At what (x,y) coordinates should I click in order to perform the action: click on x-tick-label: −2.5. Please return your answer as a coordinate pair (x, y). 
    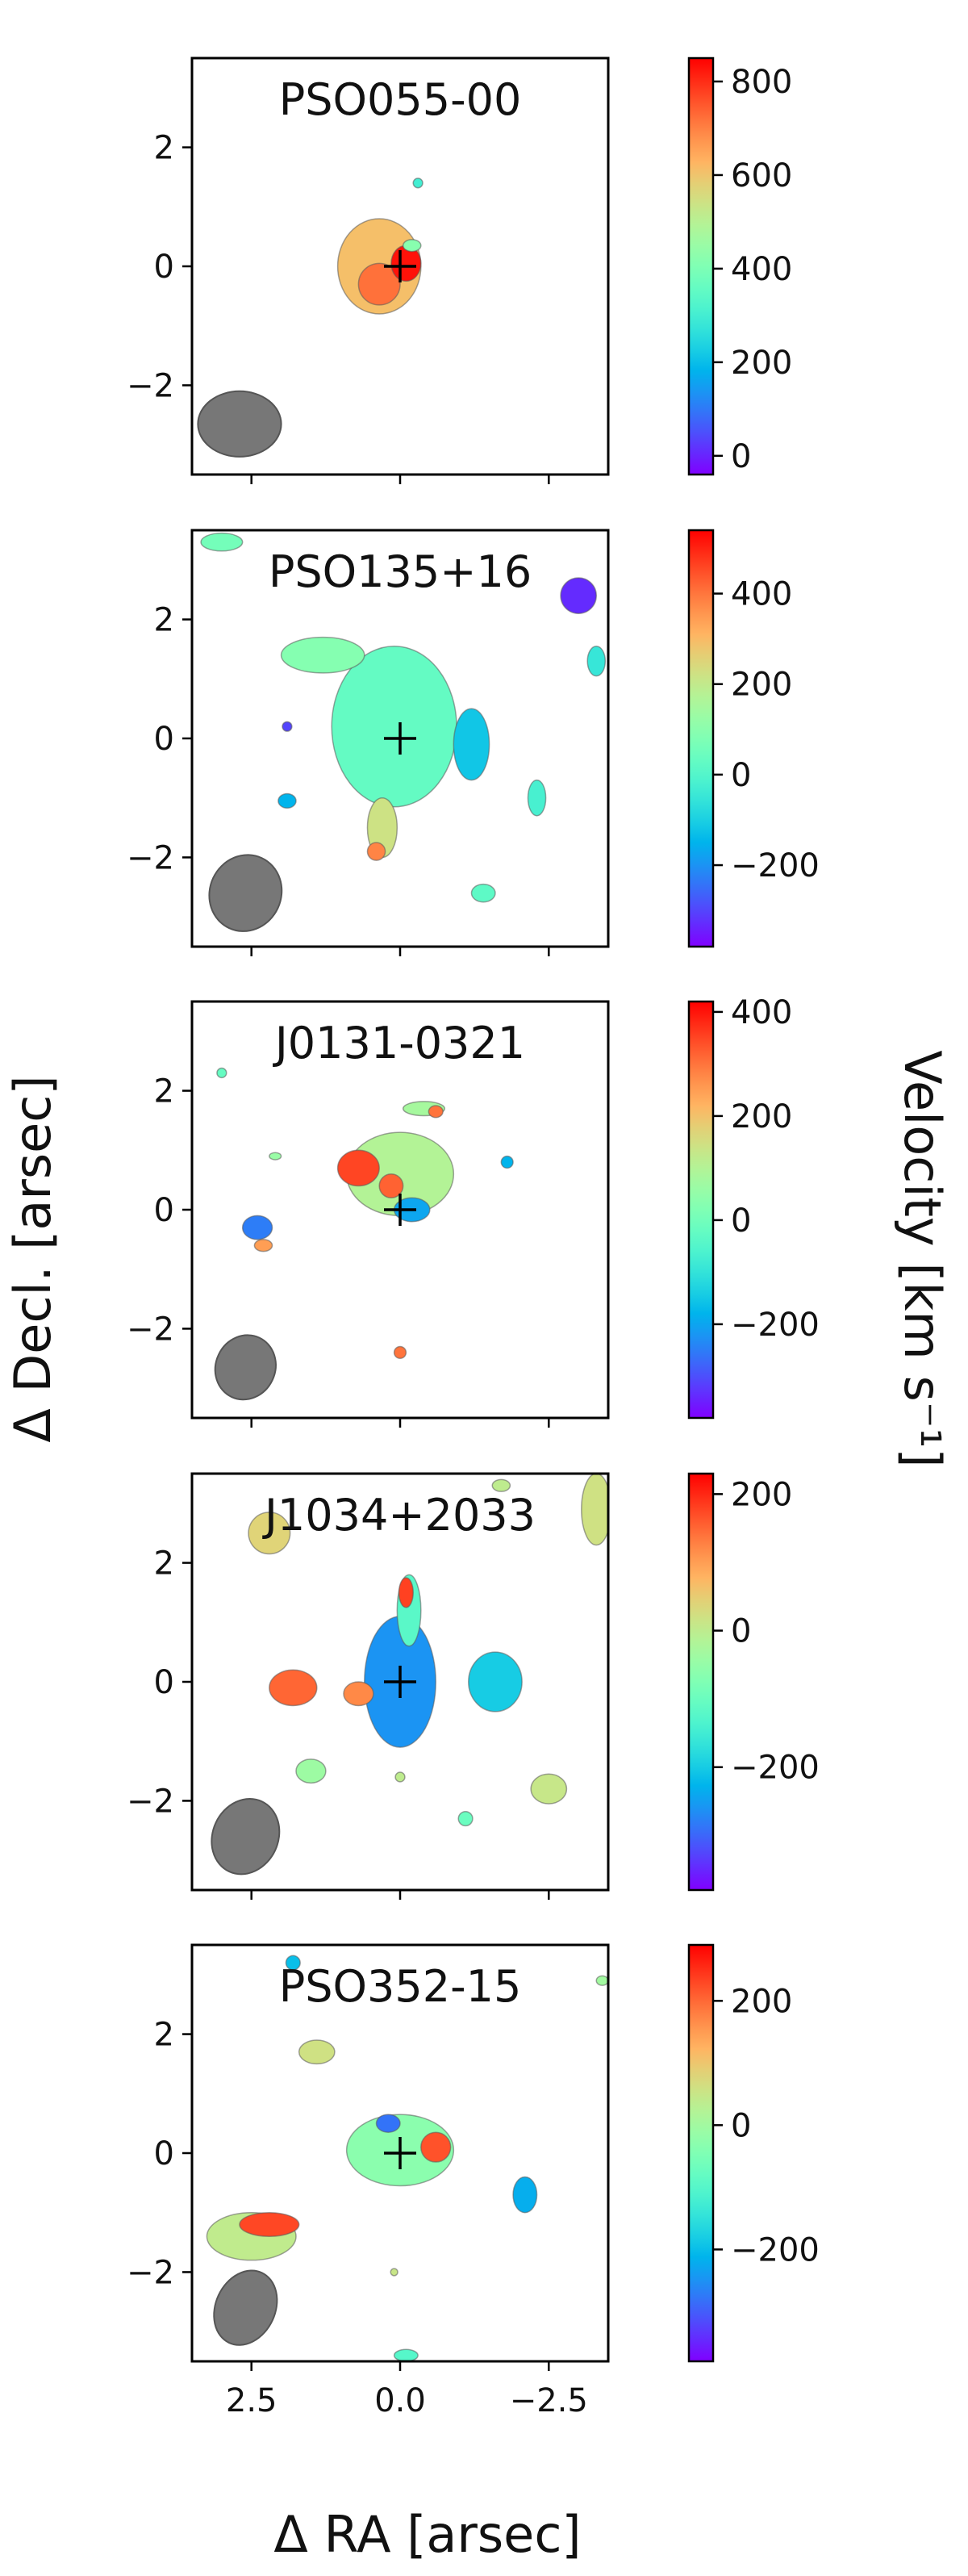
    Looking at the image, I should click on (549, 2400).